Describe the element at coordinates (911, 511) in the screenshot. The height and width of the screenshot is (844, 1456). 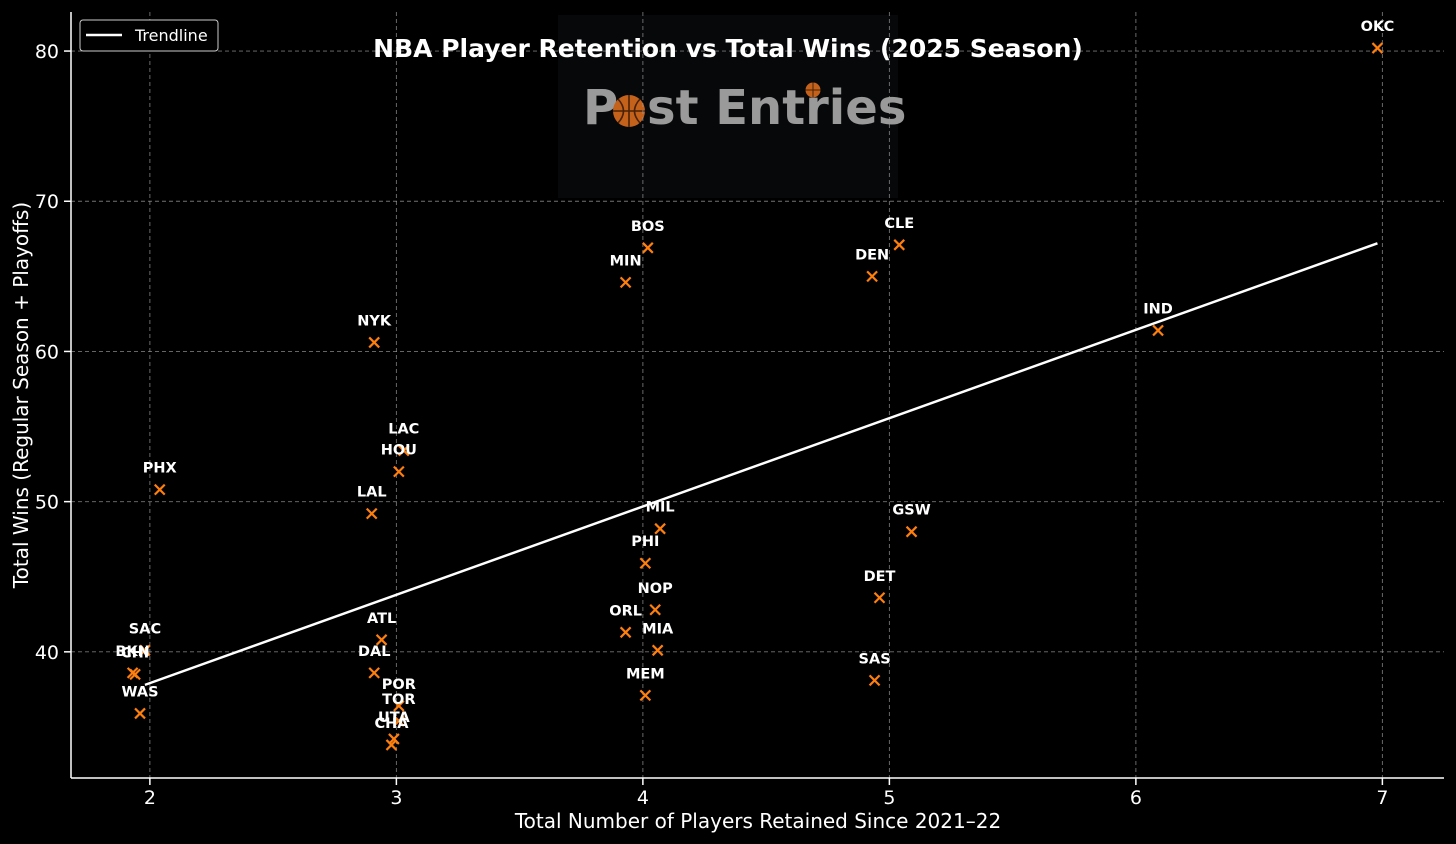
I see `team-label-gsw: GSW` at that location.